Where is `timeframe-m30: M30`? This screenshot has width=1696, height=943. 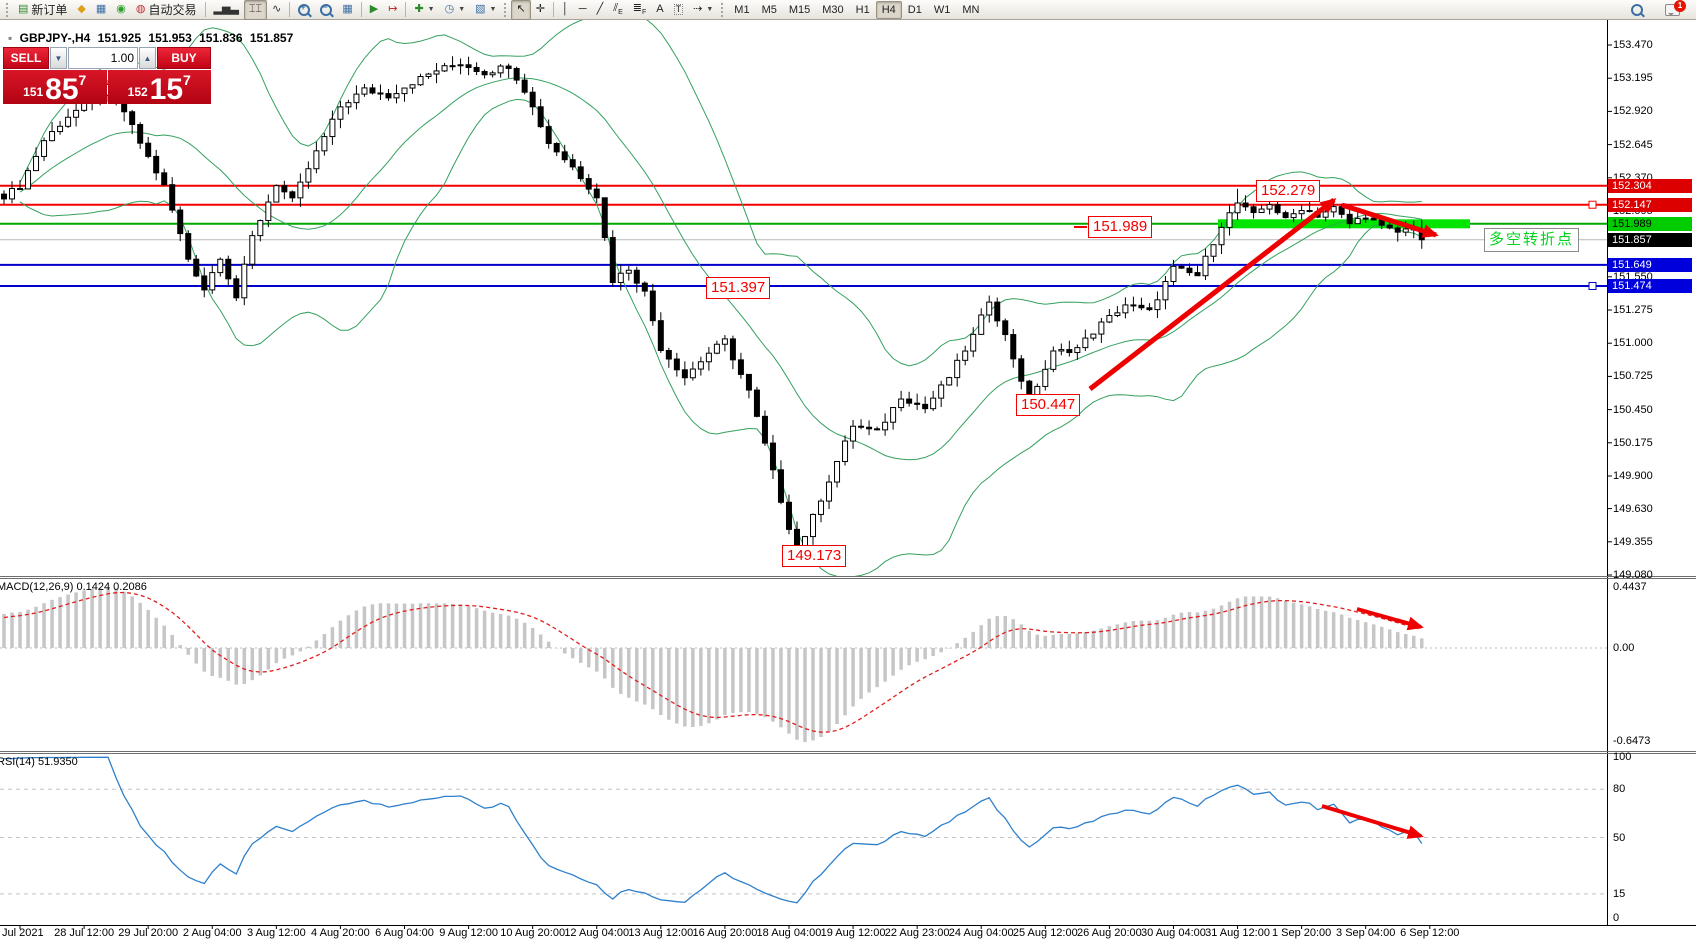
timeframe-m30: M30 is located at coordinates (833, 9).